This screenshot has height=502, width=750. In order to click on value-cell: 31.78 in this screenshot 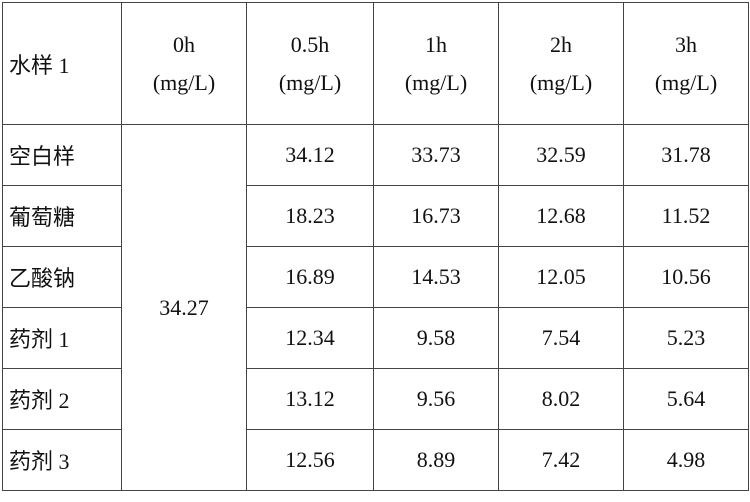, I will do `click(686, 155)`.